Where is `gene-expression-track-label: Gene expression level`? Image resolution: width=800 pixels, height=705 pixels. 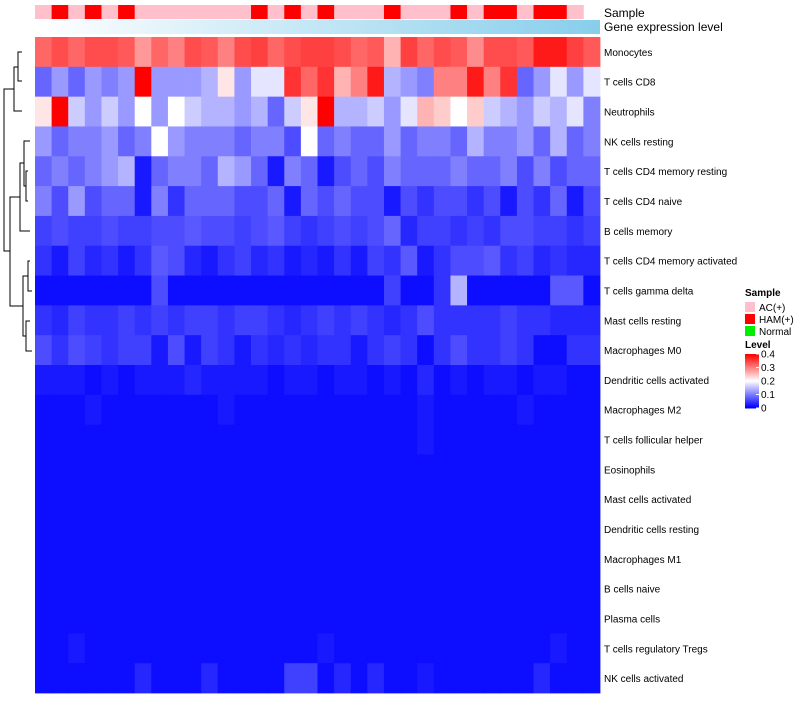
gene-expression-track-label: Gene expression level is located at coordinates (663, 27).